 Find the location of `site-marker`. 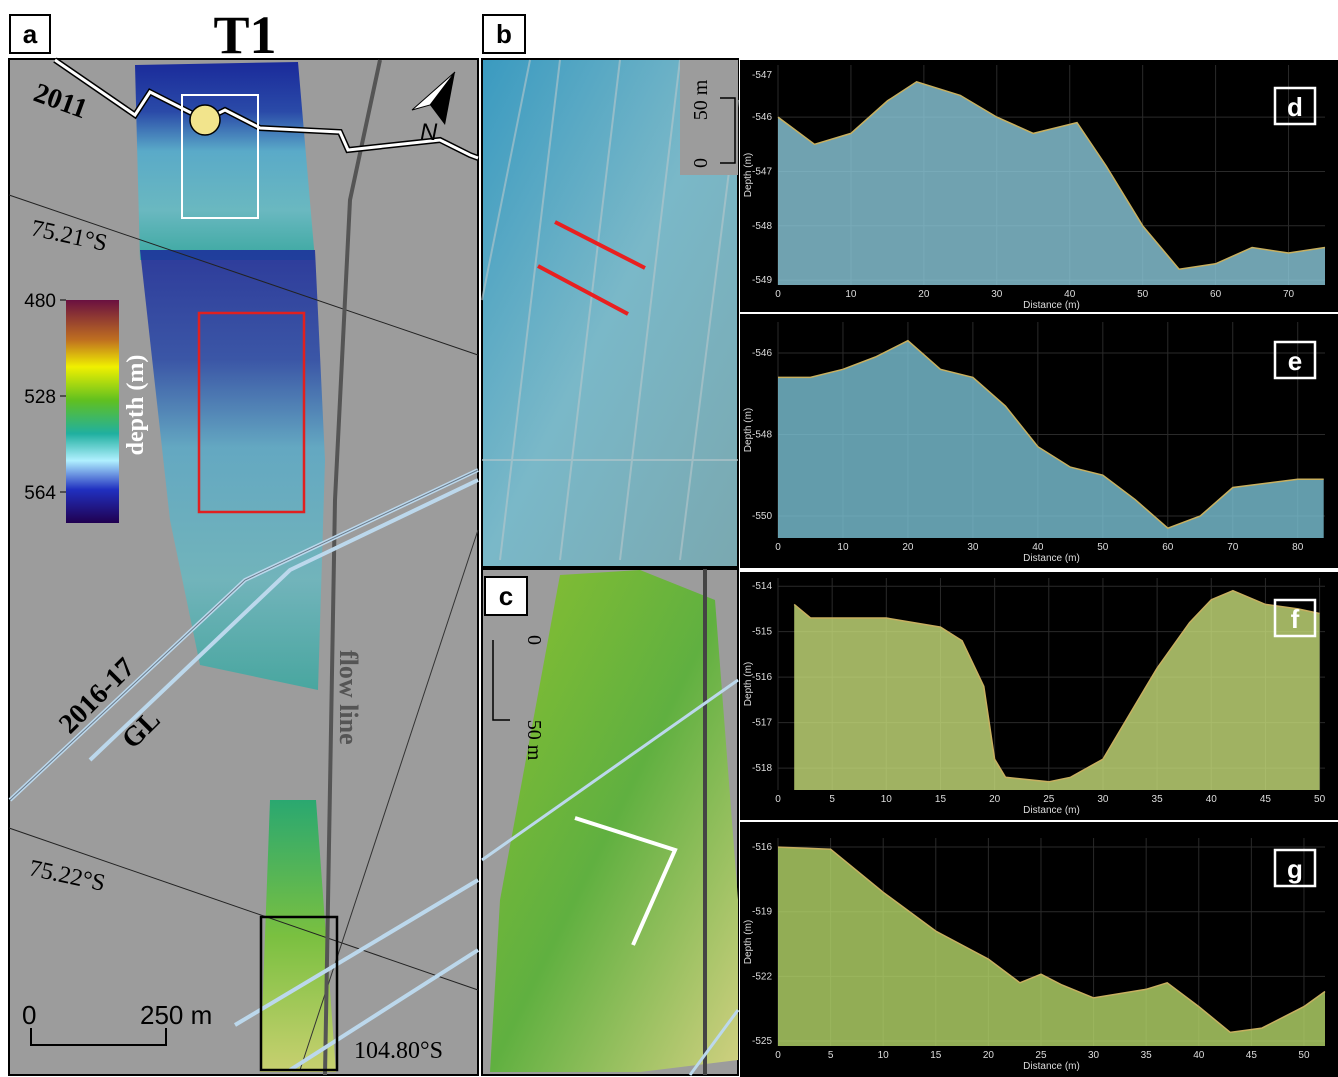

site-marker is located at coordinates (205, 120).